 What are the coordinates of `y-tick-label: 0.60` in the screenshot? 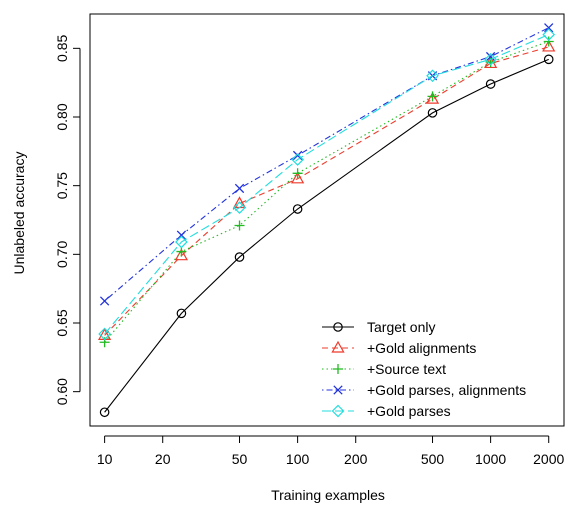 It's located at (62, 391).